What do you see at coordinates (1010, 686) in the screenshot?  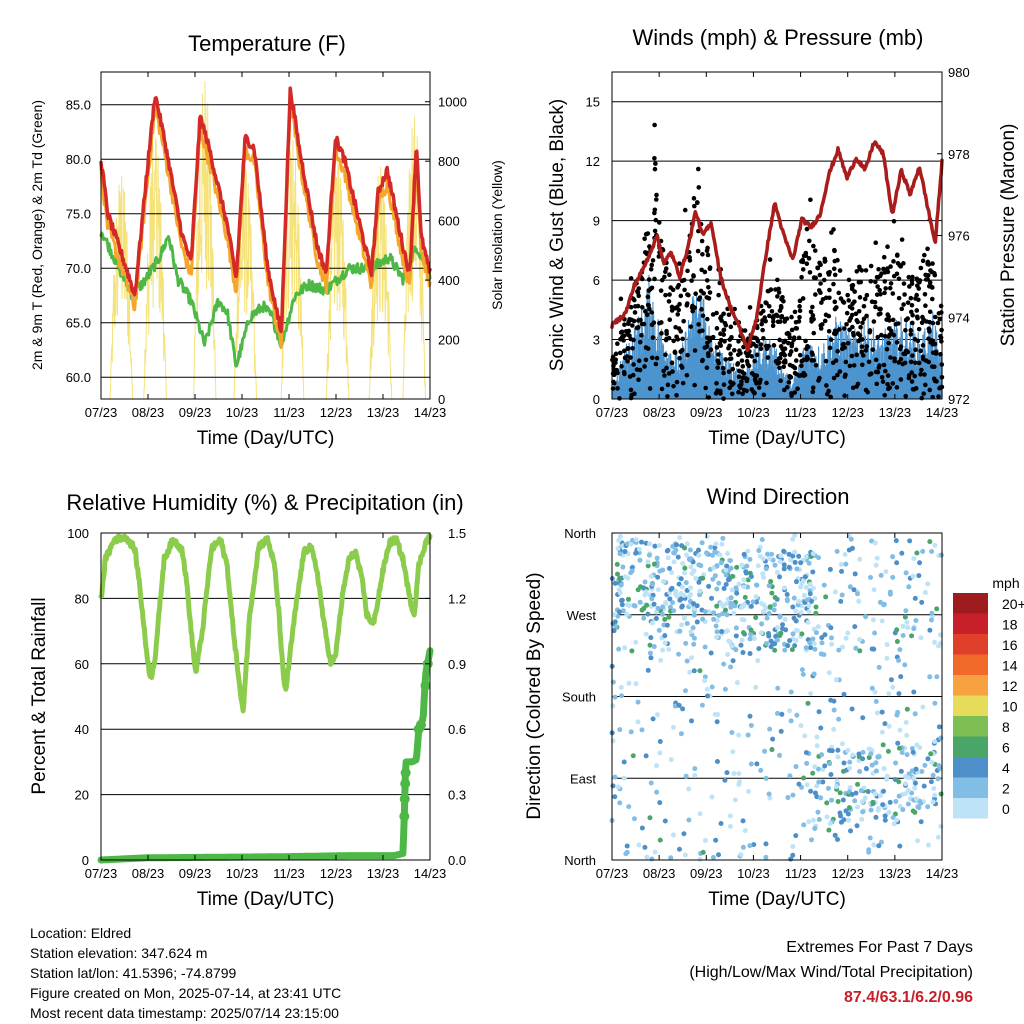 I see `legend-label: 12` at bounding box center [1010, 686].